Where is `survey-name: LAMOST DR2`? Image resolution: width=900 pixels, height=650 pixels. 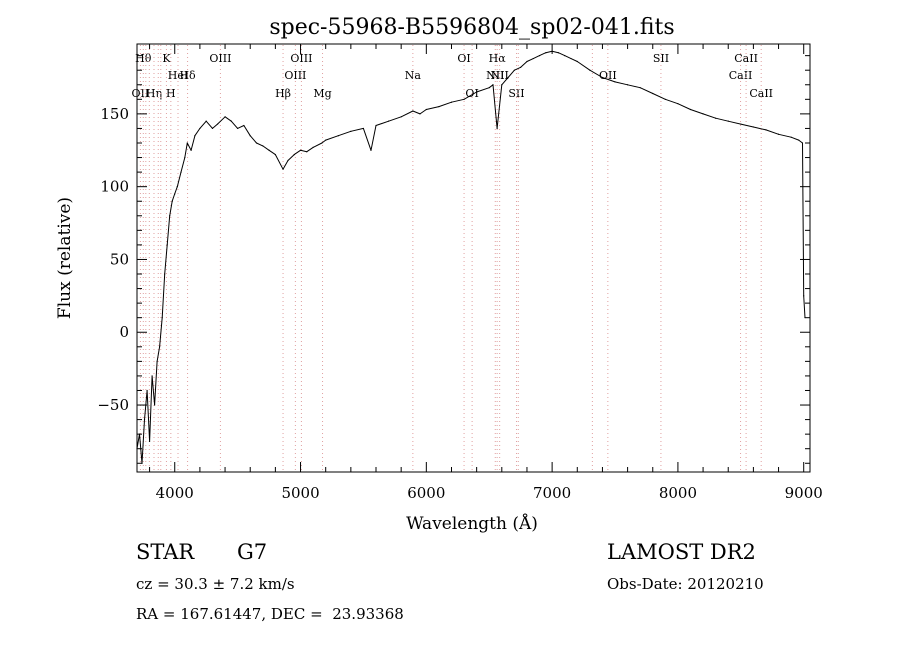 survey-name: LAMOST DR2 is located at coordinates (681, 552).